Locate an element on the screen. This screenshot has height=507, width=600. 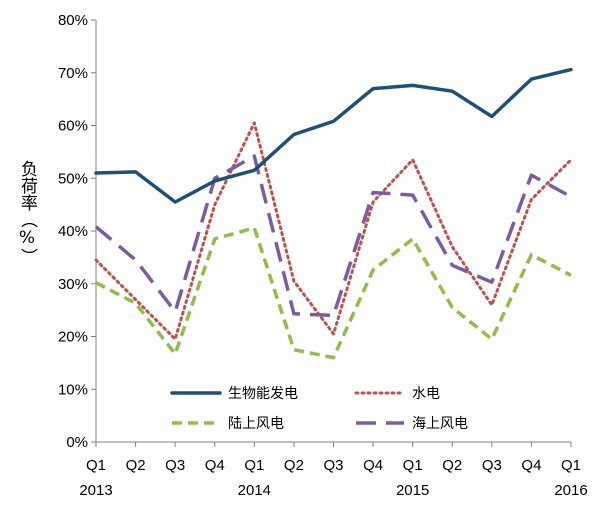
y-tick-label: 40% is located at coordinates (73, 231).